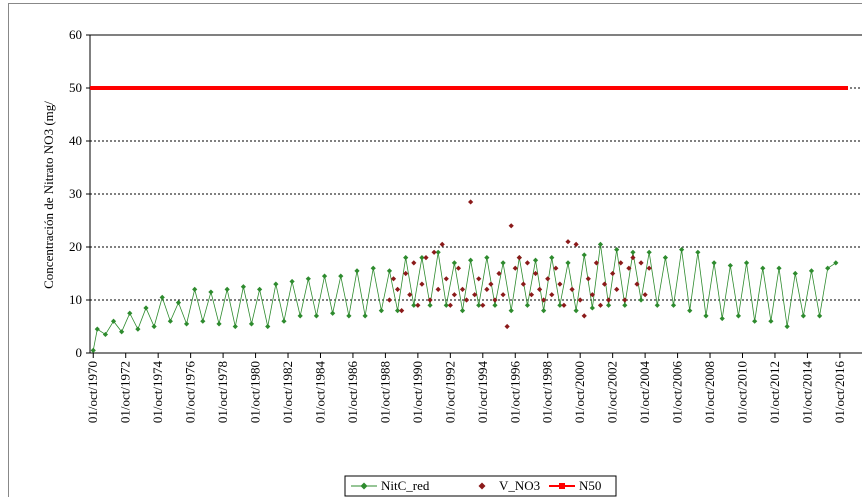  Describe the element at coordinates (612, 392) in the screenshot. I see `x-tick-label: 01/oct/2002` at that location.